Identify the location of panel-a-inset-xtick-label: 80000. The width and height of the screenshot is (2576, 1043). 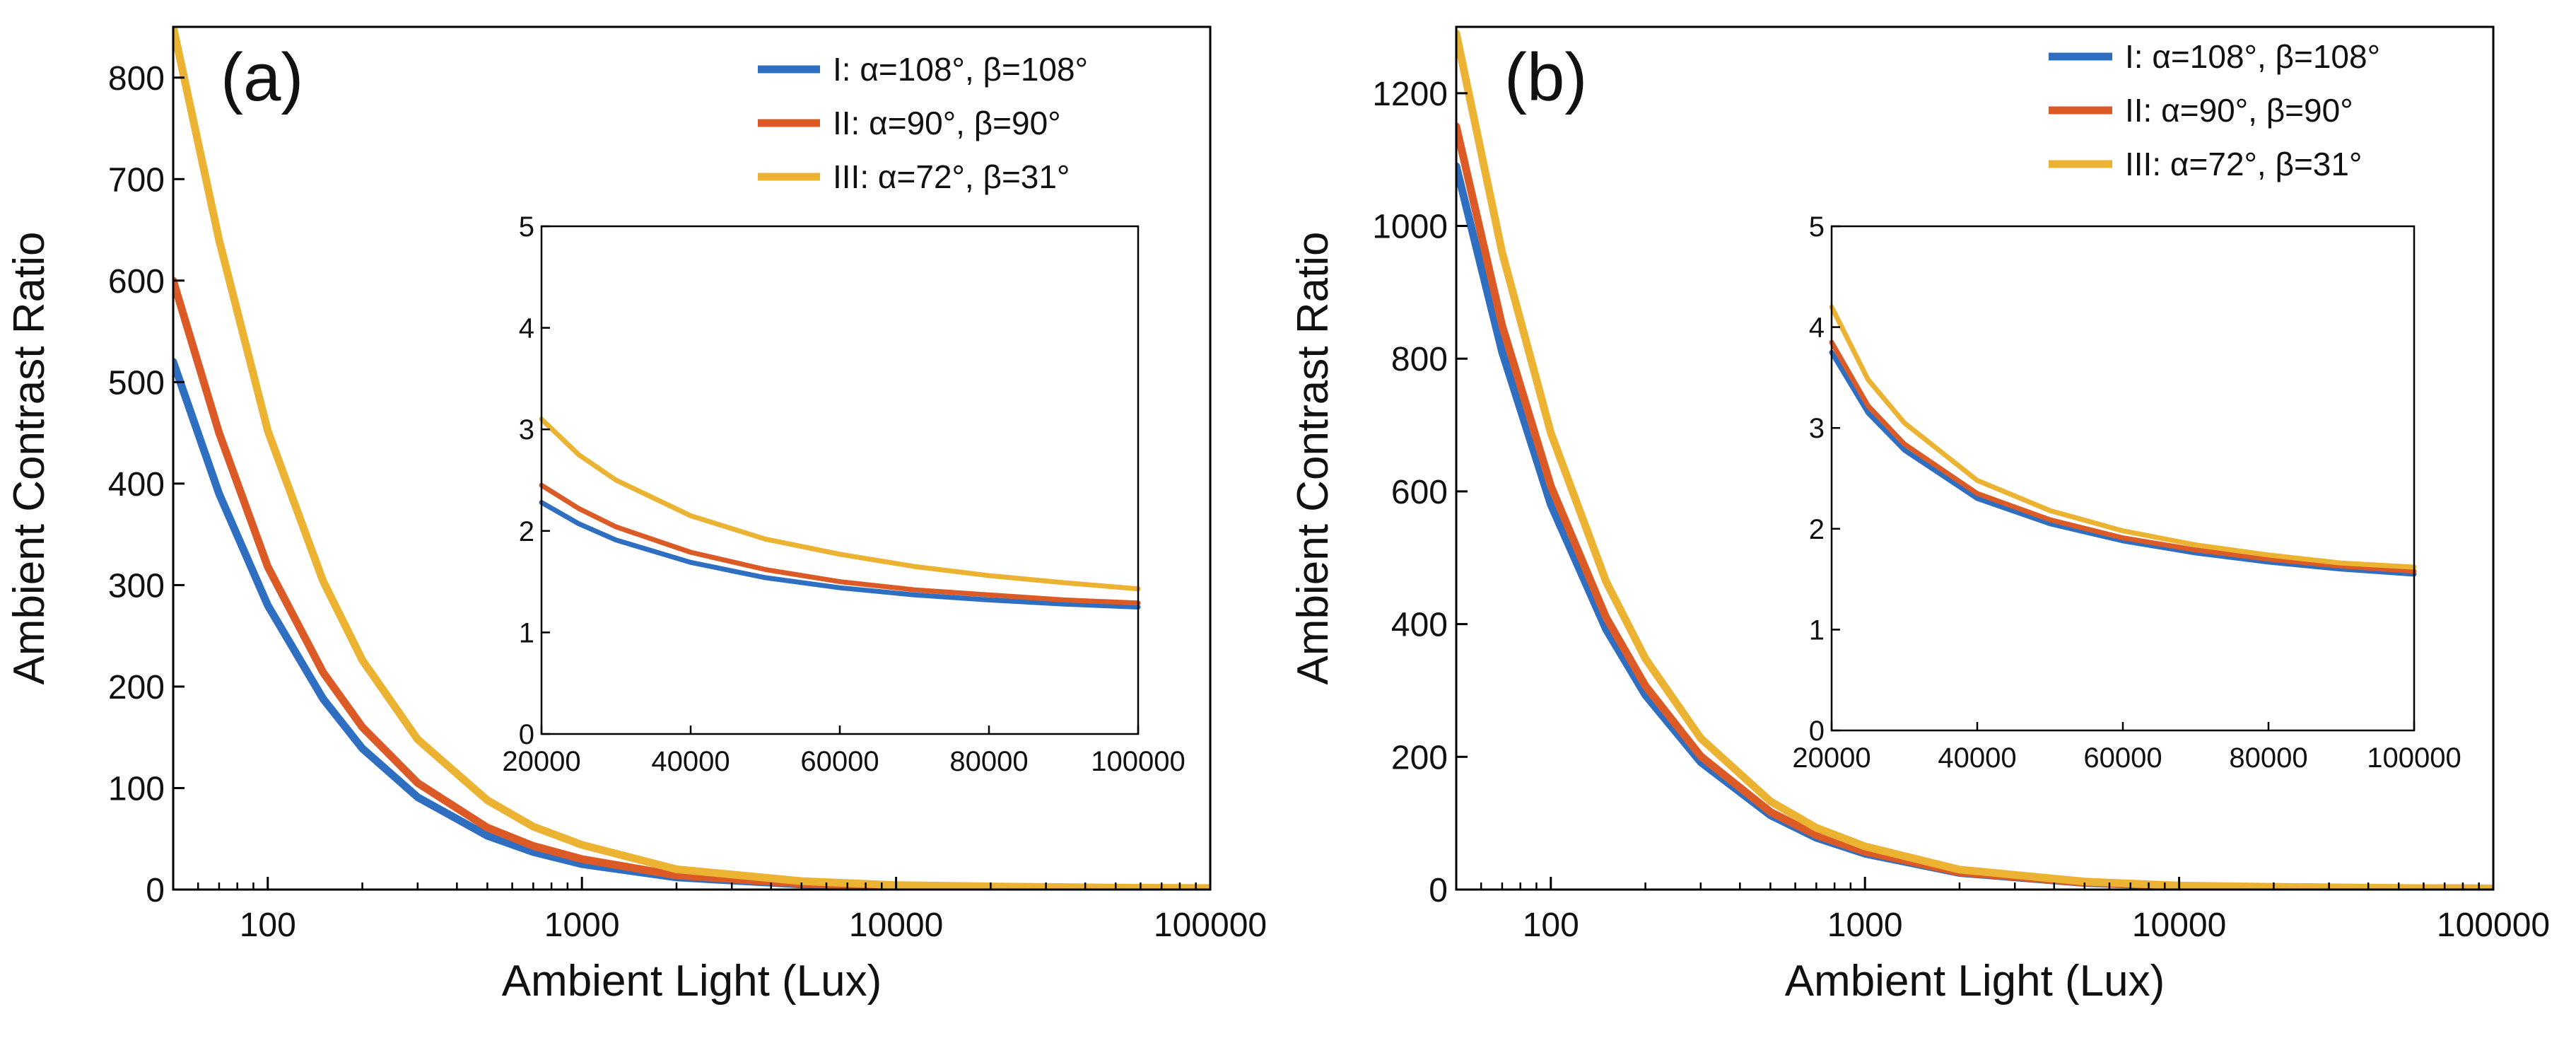
(988, 761).